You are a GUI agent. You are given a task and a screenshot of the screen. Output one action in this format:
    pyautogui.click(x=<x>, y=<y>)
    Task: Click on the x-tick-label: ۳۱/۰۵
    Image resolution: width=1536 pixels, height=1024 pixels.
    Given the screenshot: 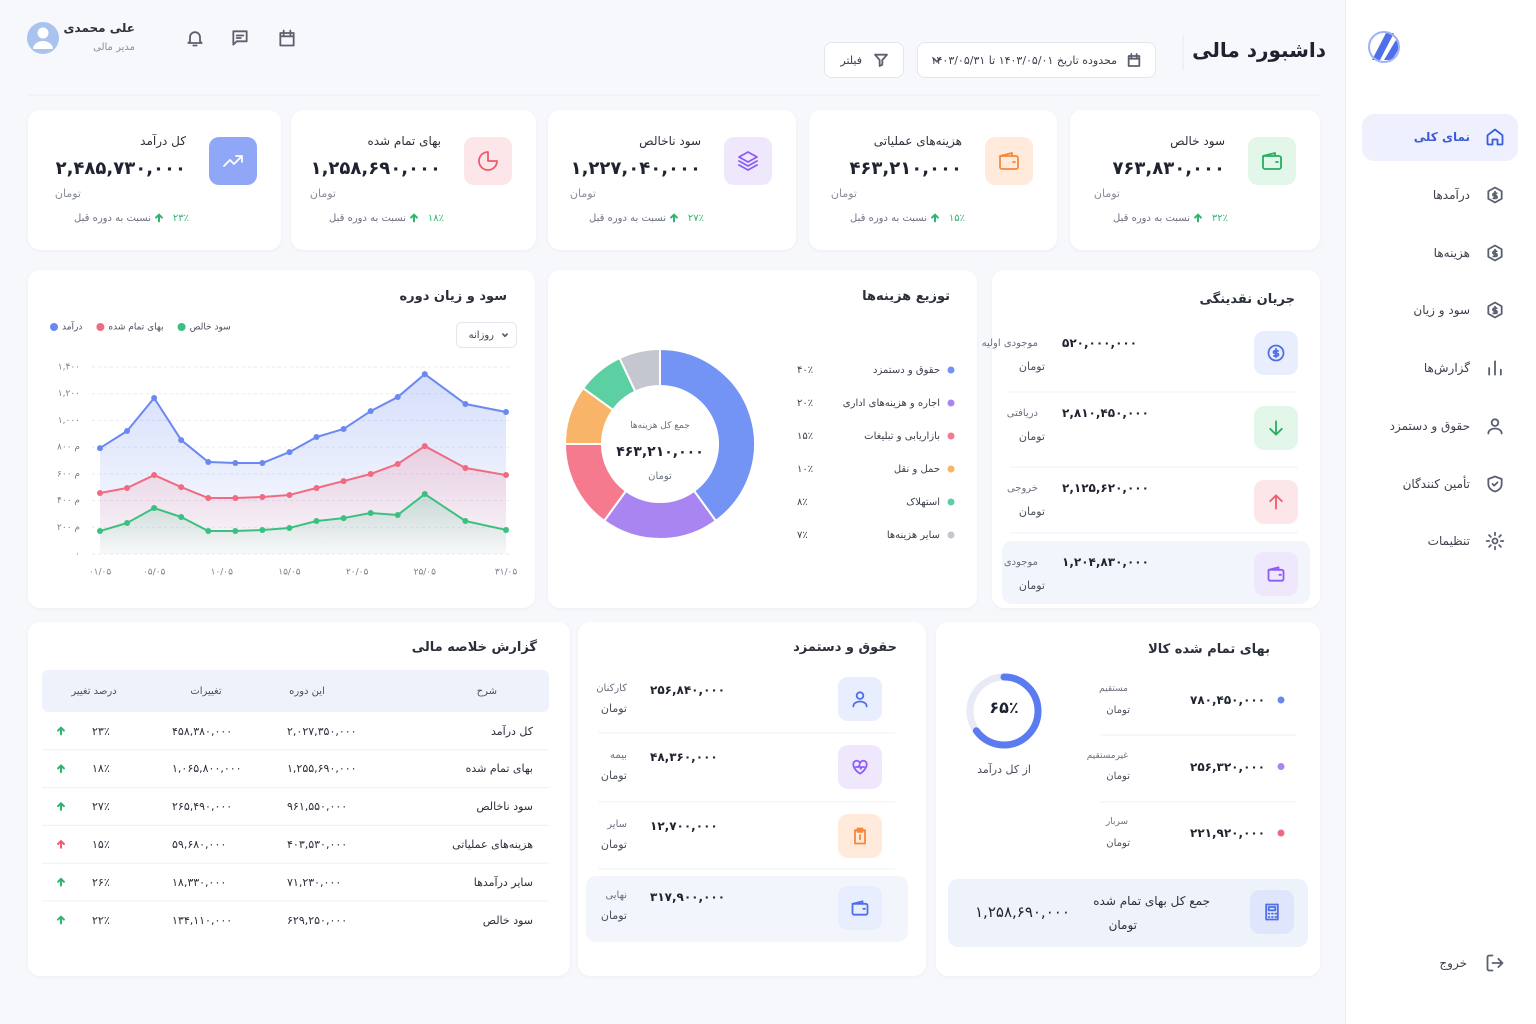 What is the action you would take?
    pyautogui.click(x=506, y=573)
    